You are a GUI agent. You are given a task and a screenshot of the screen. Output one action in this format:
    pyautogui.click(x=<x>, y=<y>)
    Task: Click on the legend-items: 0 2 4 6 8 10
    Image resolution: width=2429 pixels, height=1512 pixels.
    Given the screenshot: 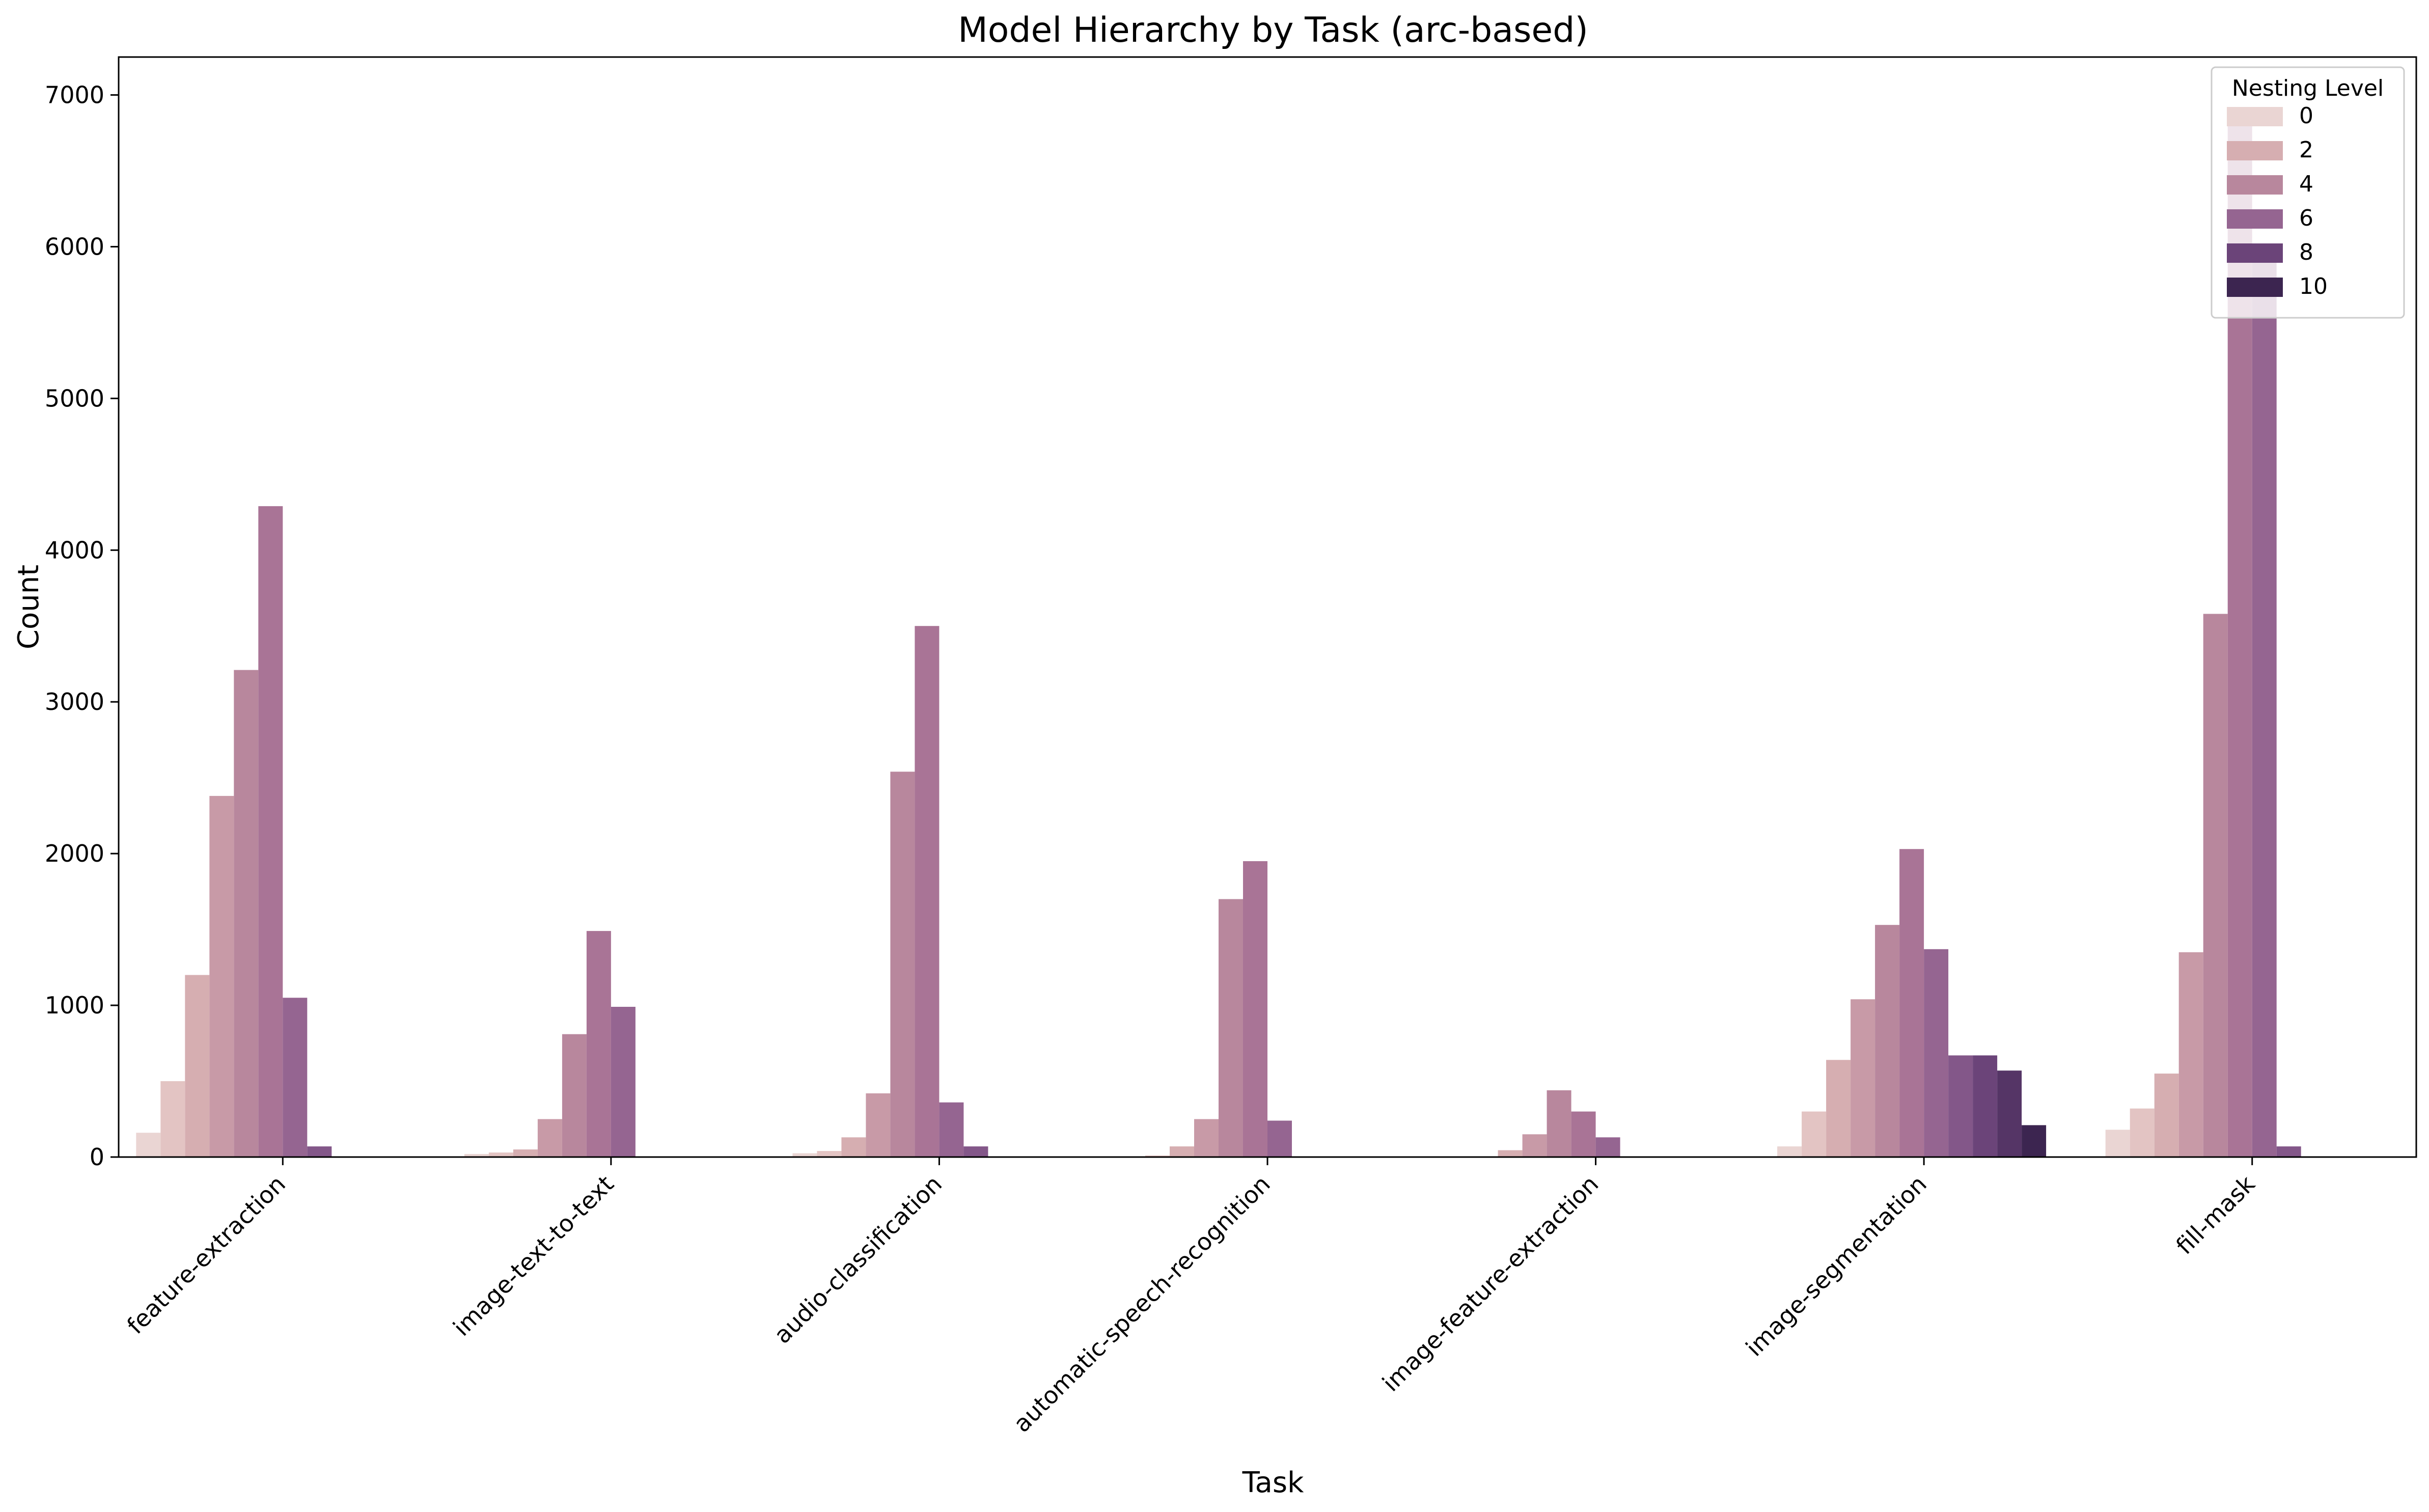 What is the action you would take?
    pyautogui.click(x=2277, y=201)
    